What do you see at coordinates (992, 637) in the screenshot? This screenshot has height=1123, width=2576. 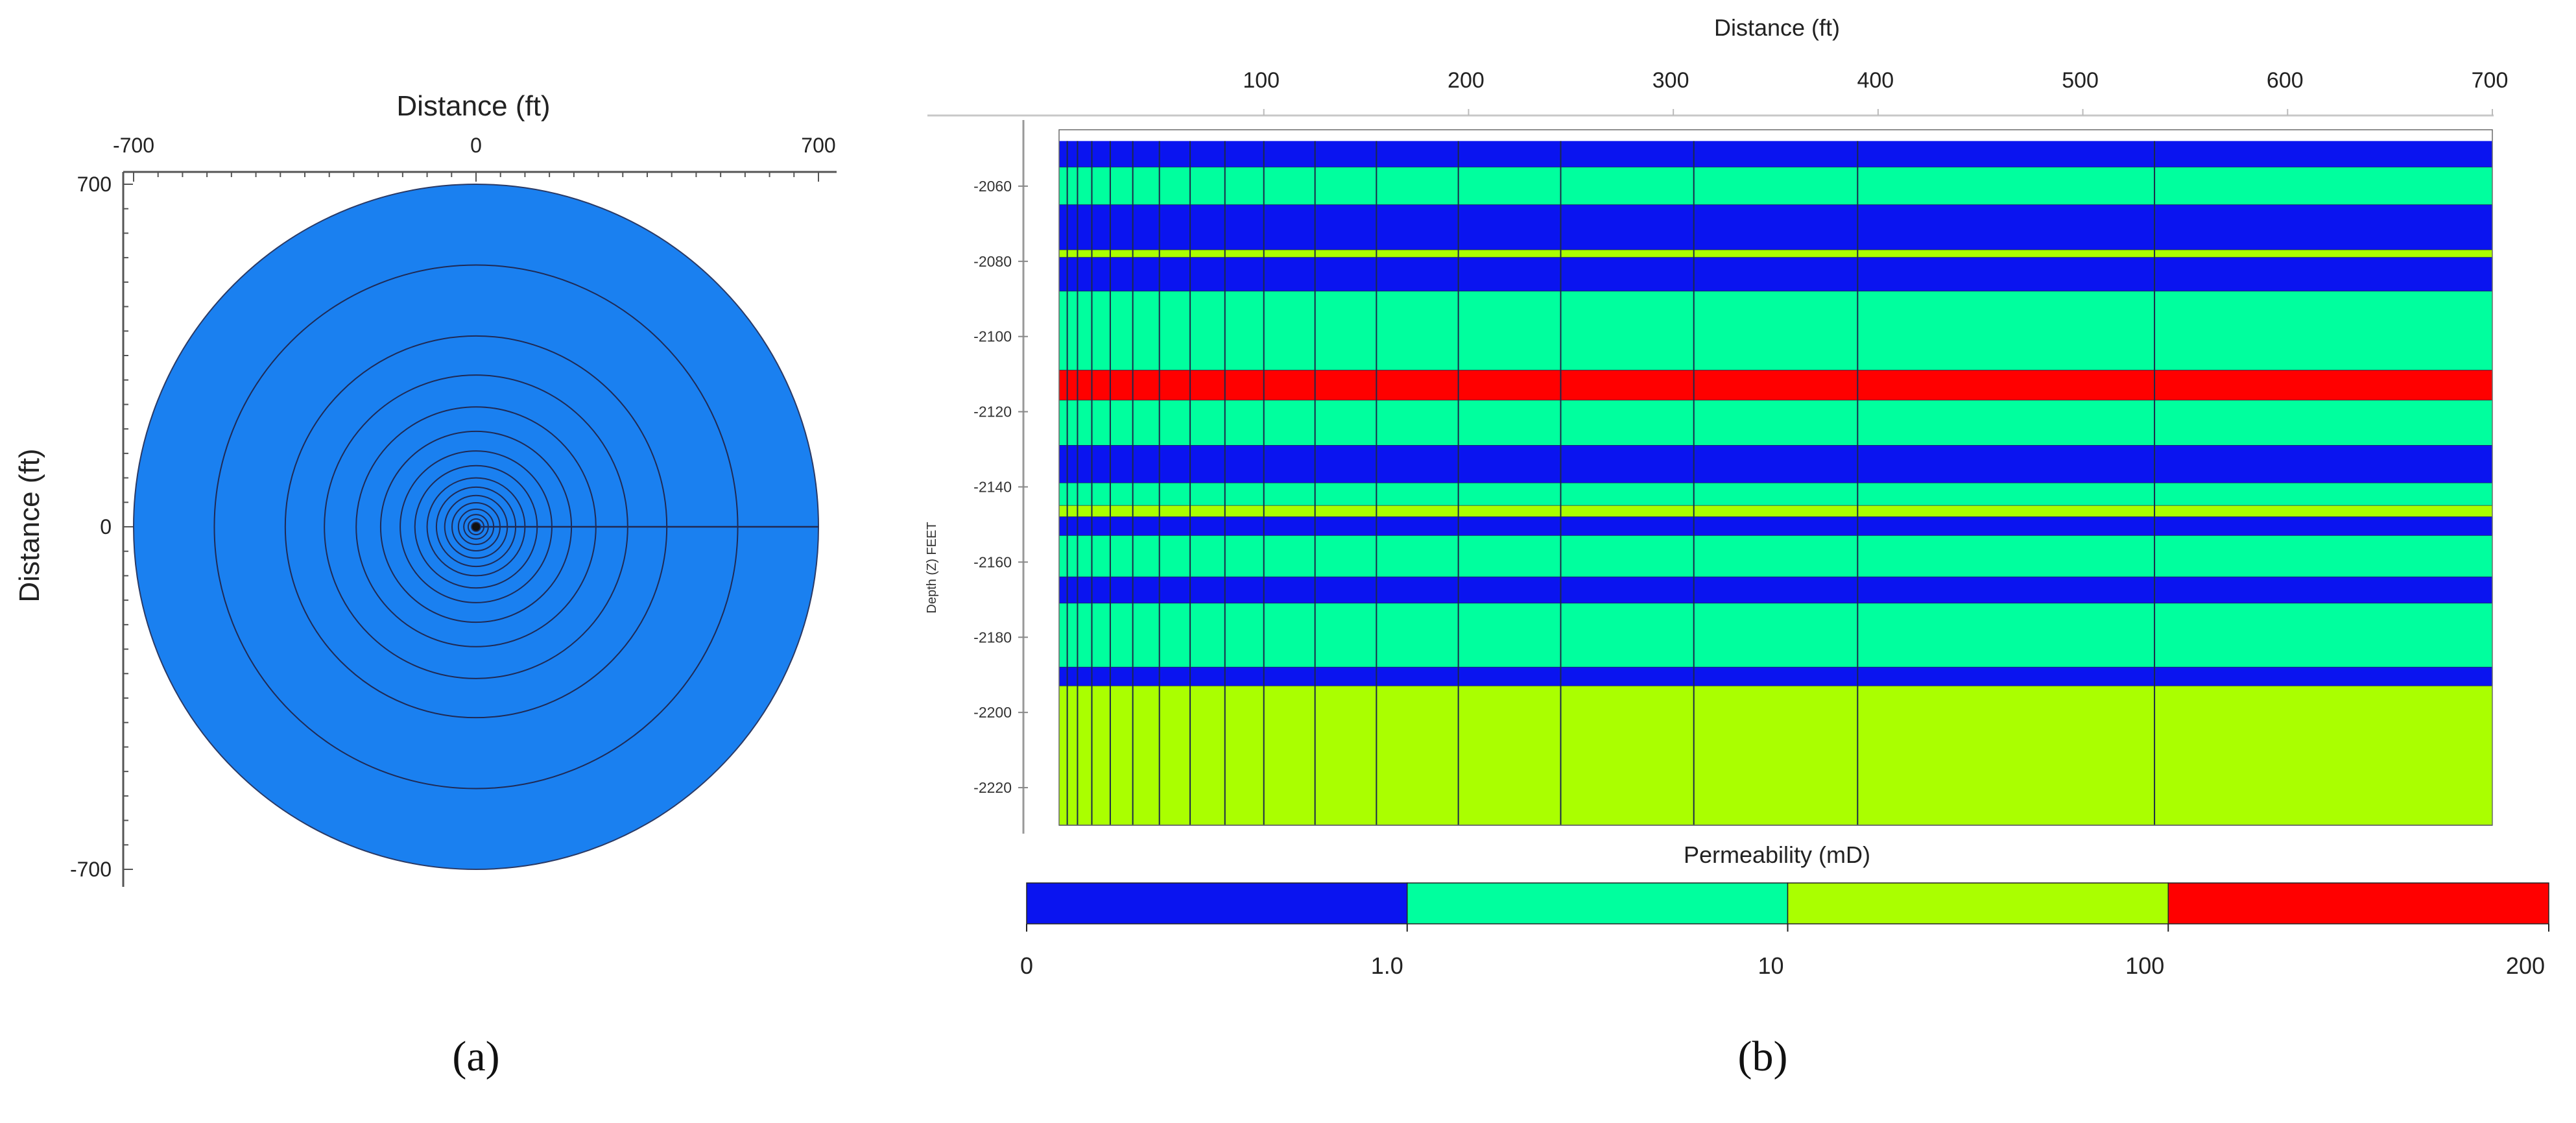 I see `b-y-tick-label: -2180` at bounding box center [992, 637].